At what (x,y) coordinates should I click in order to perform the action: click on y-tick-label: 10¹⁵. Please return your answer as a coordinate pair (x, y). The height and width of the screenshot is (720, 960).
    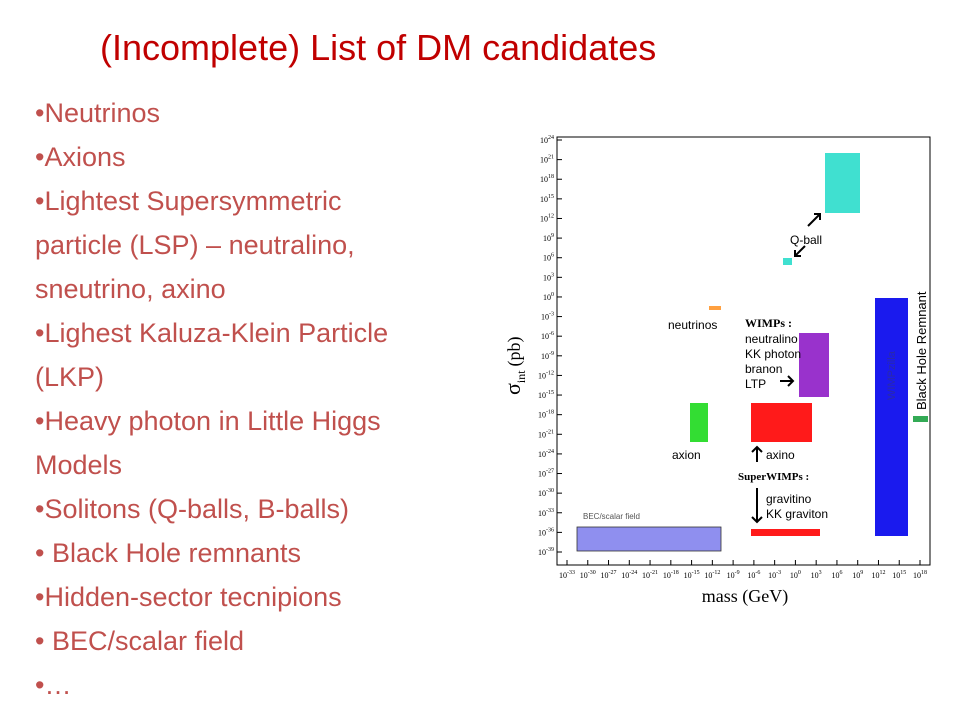
    Looking at the image, I should click on (547, 199).